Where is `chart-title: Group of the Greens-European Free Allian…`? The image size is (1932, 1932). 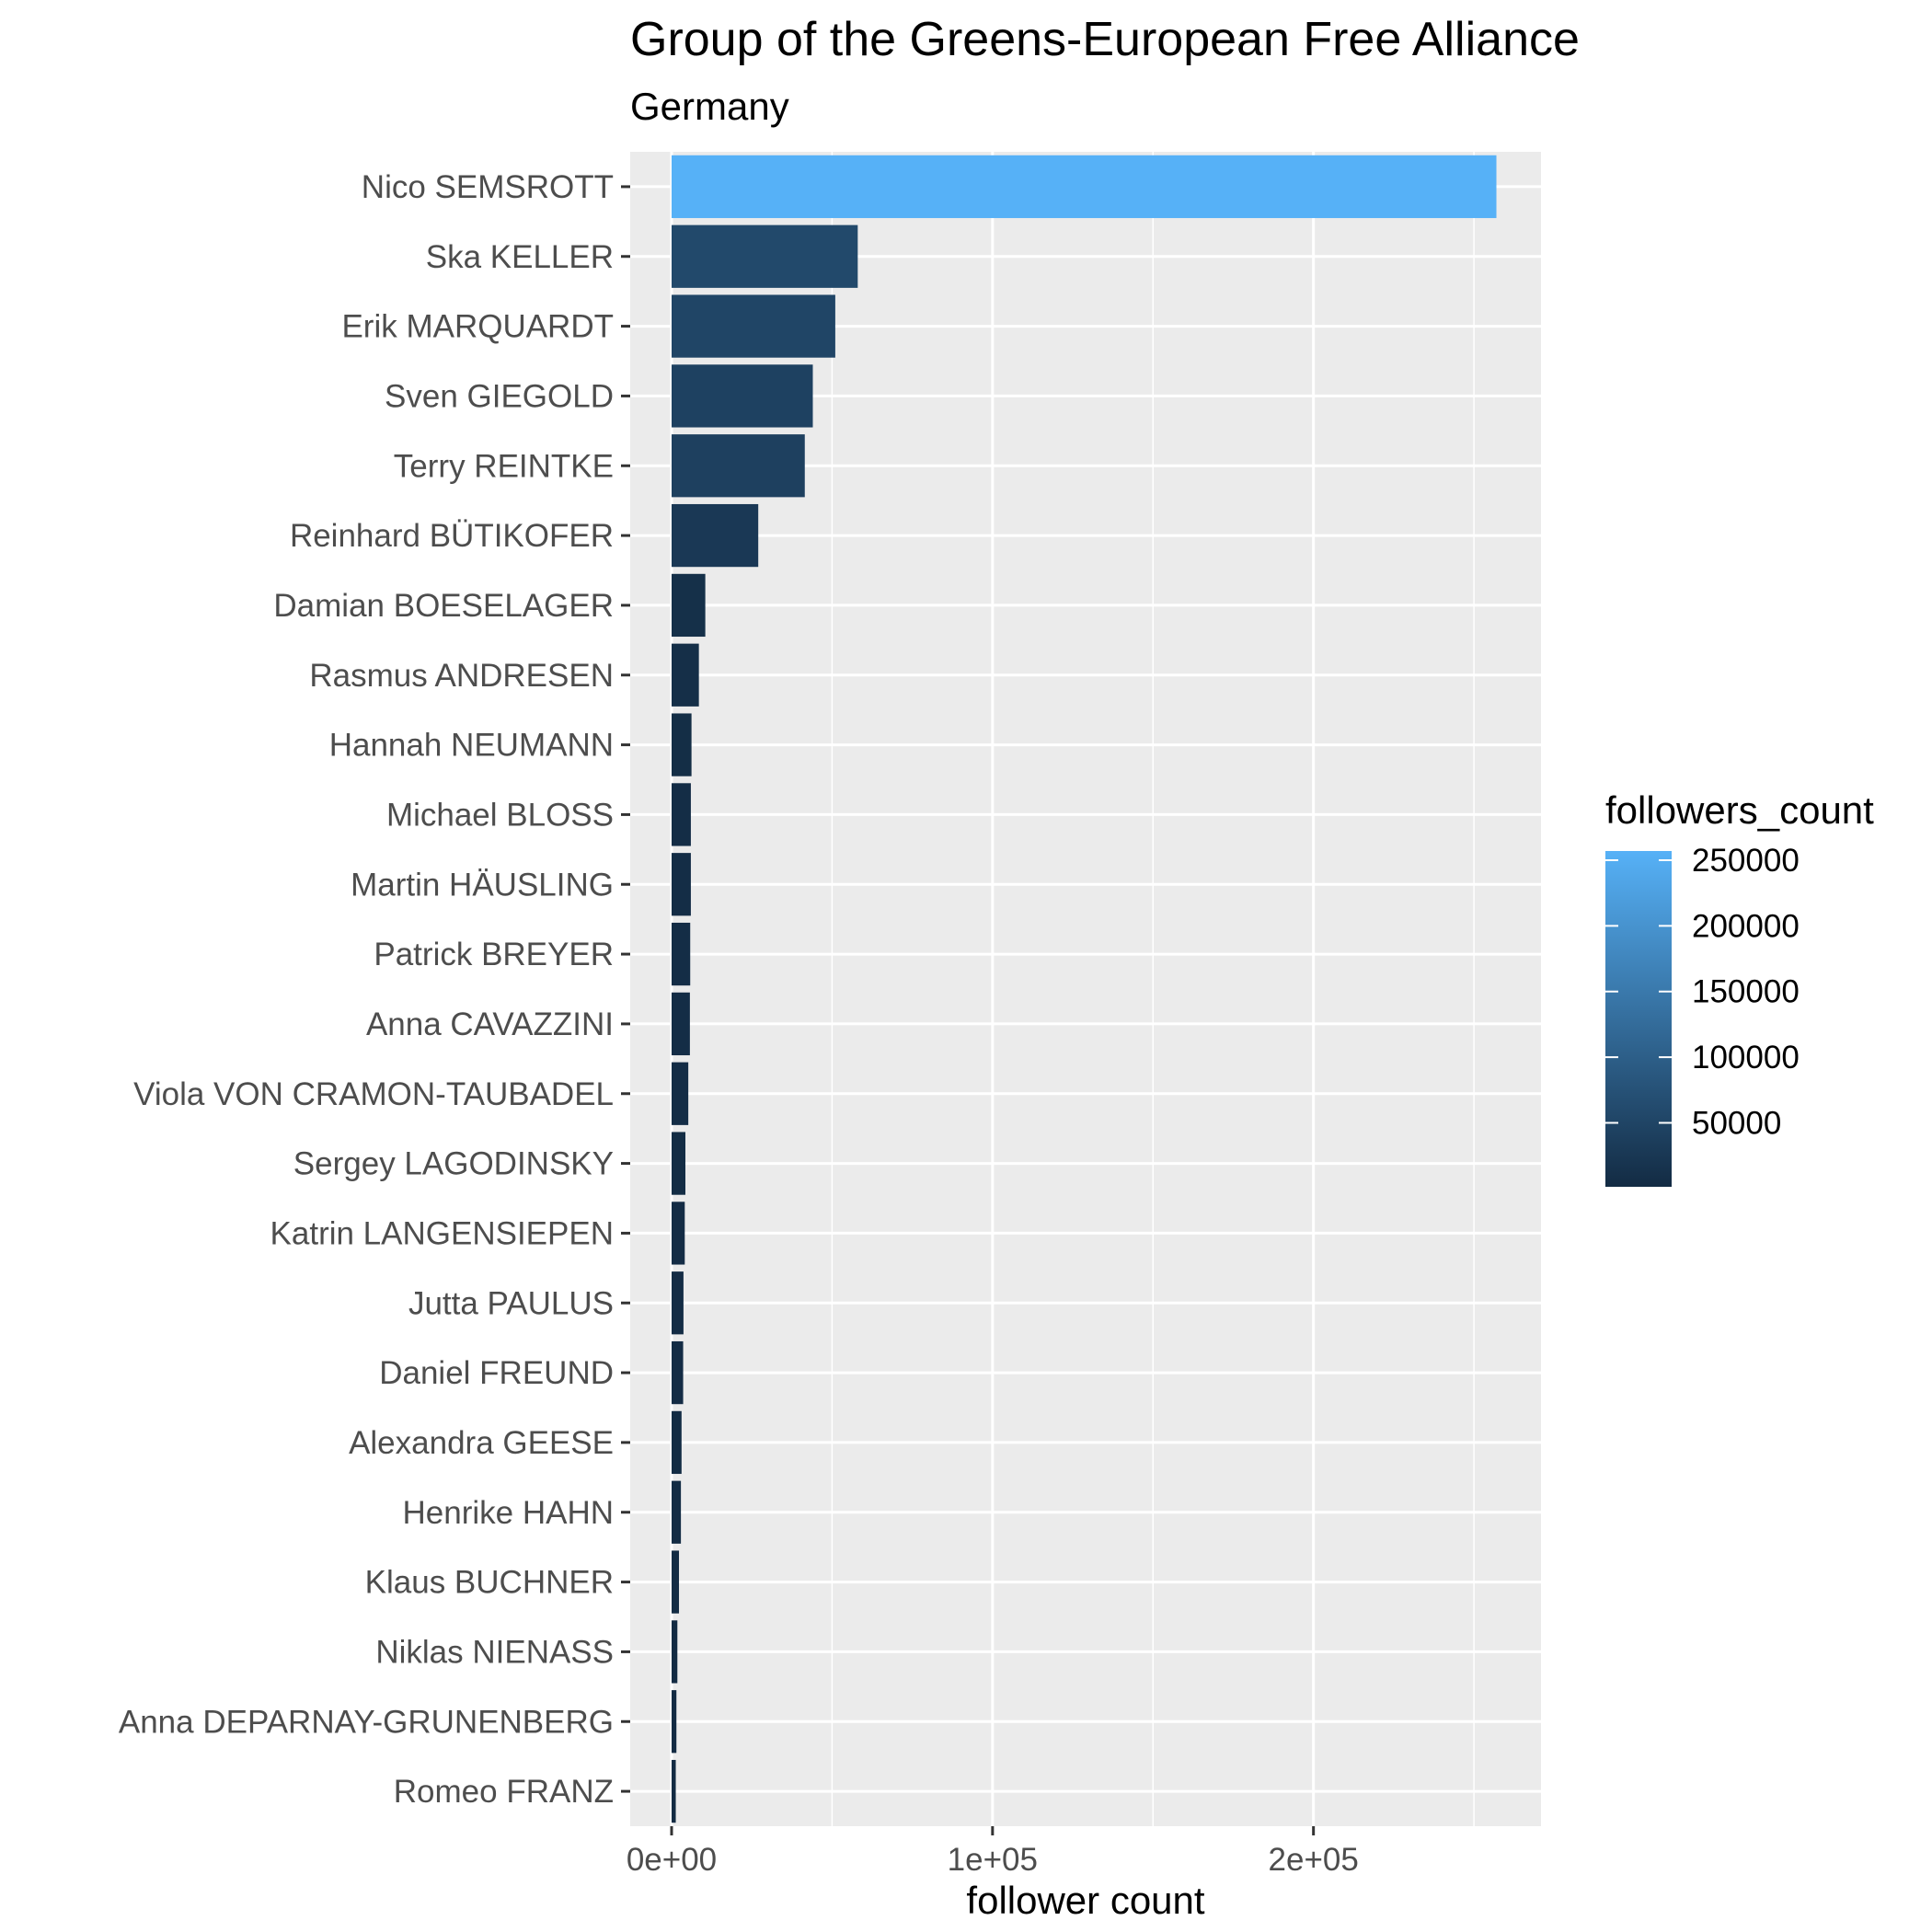 chart-title: Group of the Greens-European Free Allian… is located at coordinates (1105, 39).